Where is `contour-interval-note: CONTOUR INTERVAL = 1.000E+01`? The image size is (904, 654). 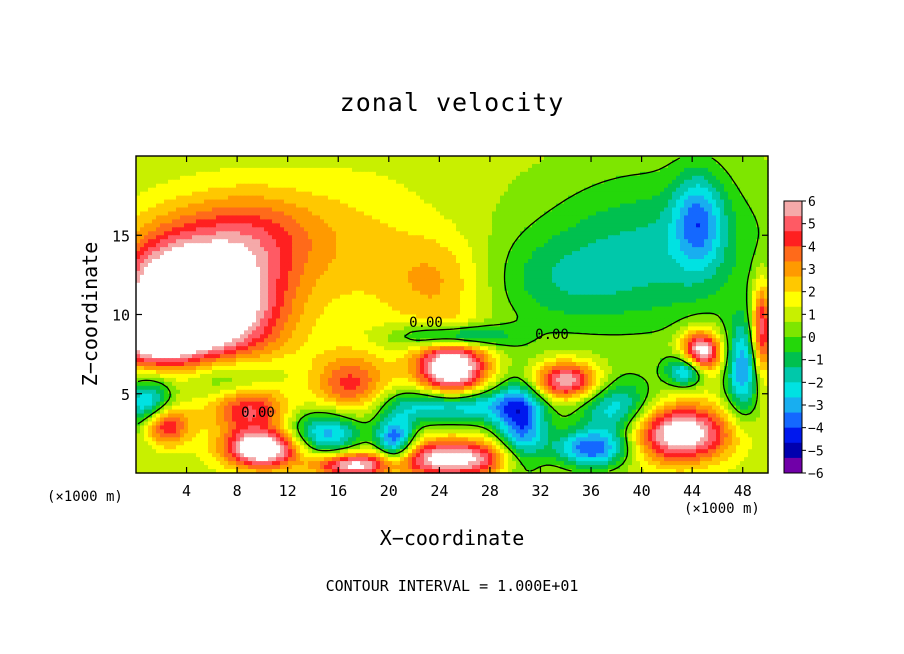
contour-interval-note: CONTOUR INTERVAL = 1.000E+01 is located at coordinates (452, 586).